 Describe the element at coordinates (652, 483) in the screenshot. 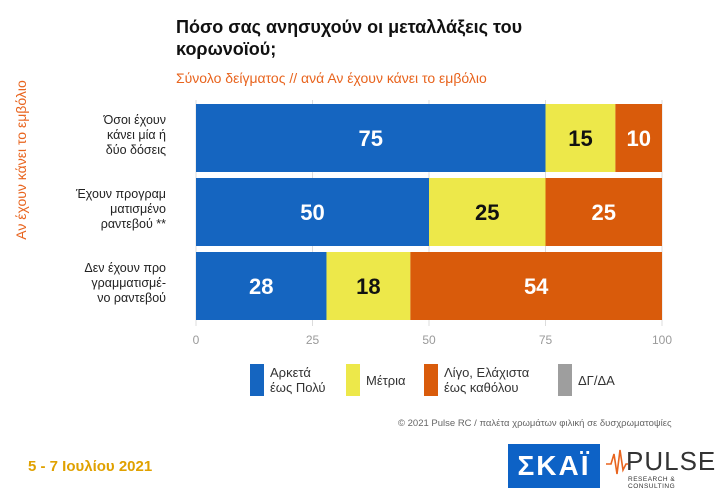

I see `pulse-logo-sub: RESEARCH & CONSULTING` at that location.